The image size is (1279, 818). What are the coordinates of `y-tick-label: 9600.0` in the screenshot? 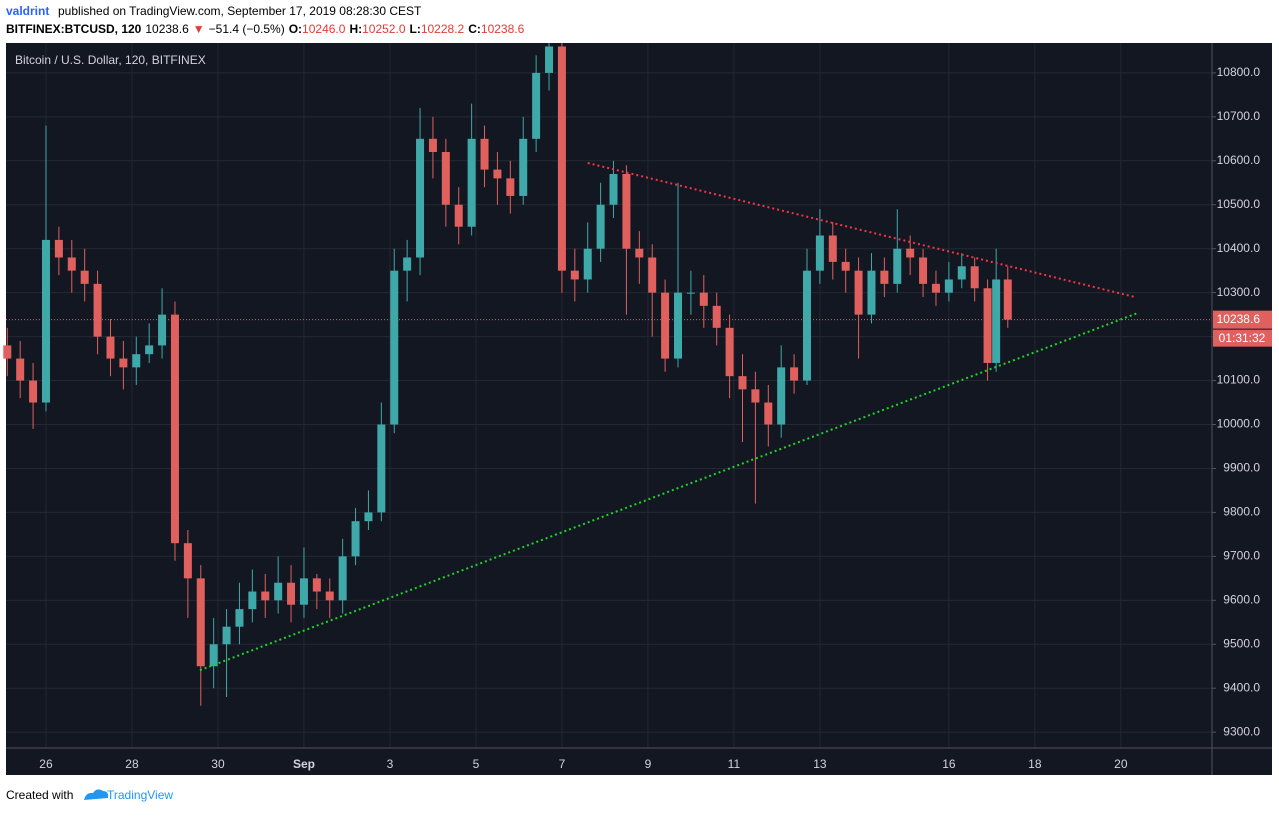 It's located at (1241, 599).